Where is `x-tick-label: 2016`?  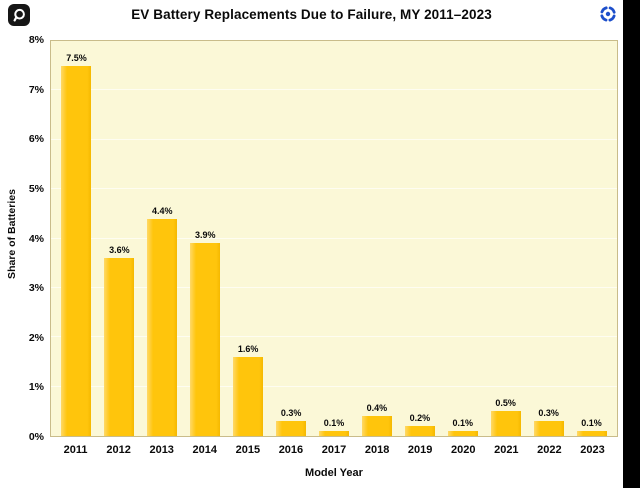
x-tick-label: 2016 is located at coordinates (291, 450).